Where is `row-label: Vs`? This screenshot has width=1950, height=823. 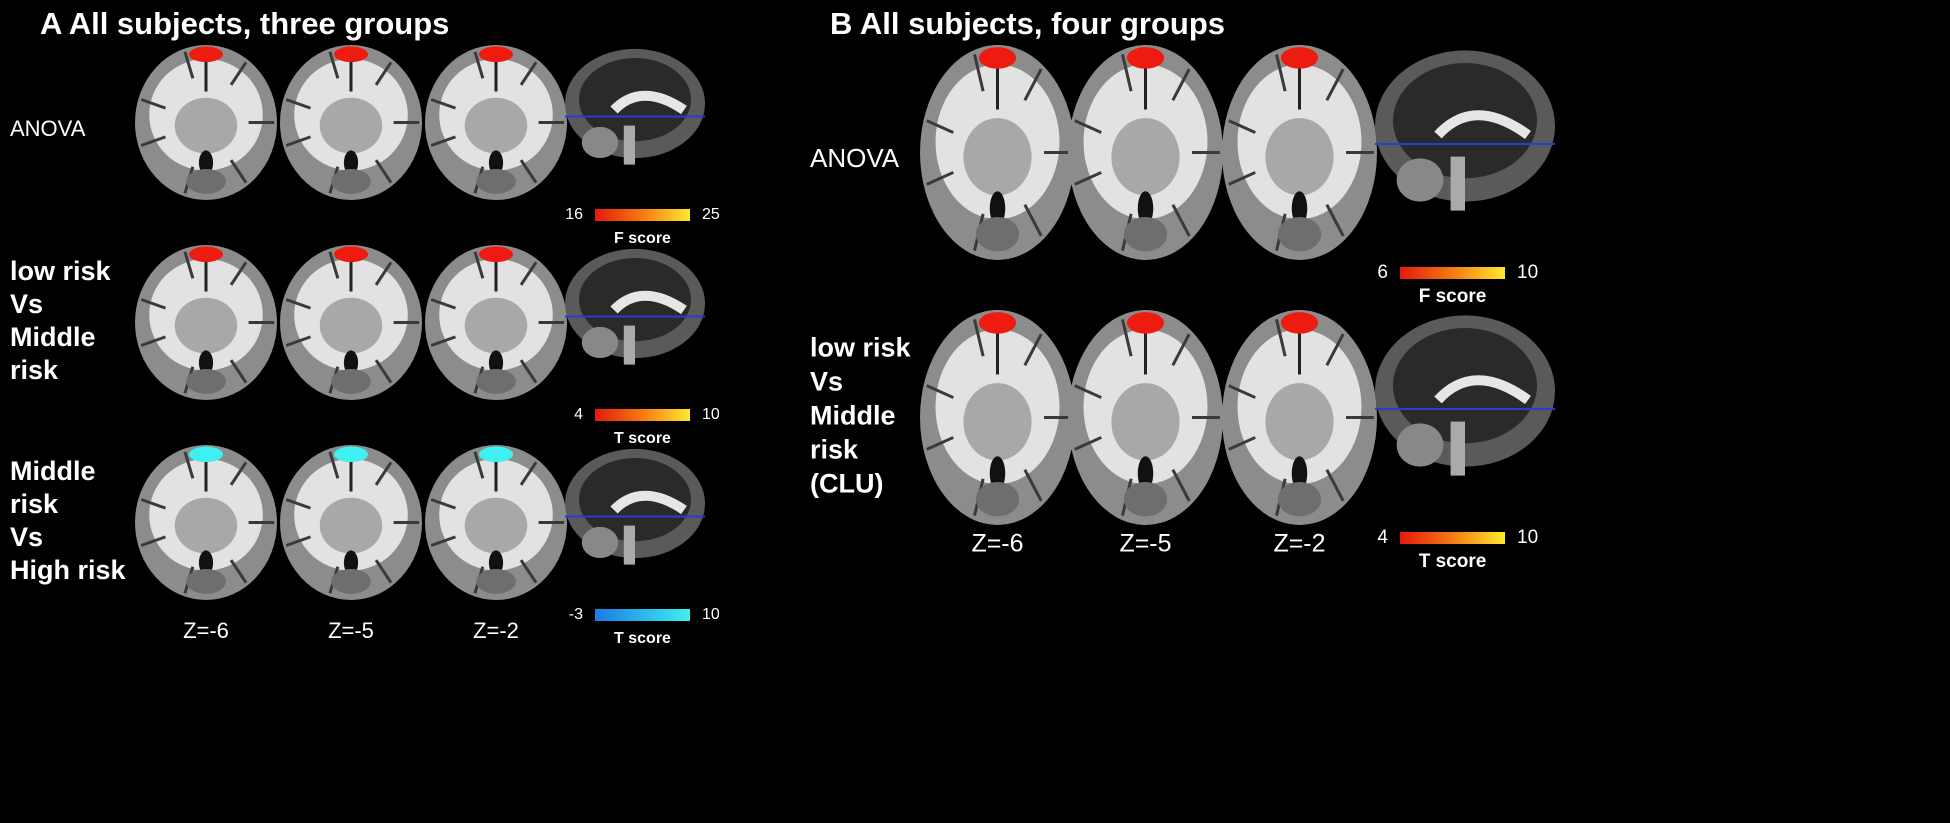
row-label: Vs is located at coordinates (26, 304).